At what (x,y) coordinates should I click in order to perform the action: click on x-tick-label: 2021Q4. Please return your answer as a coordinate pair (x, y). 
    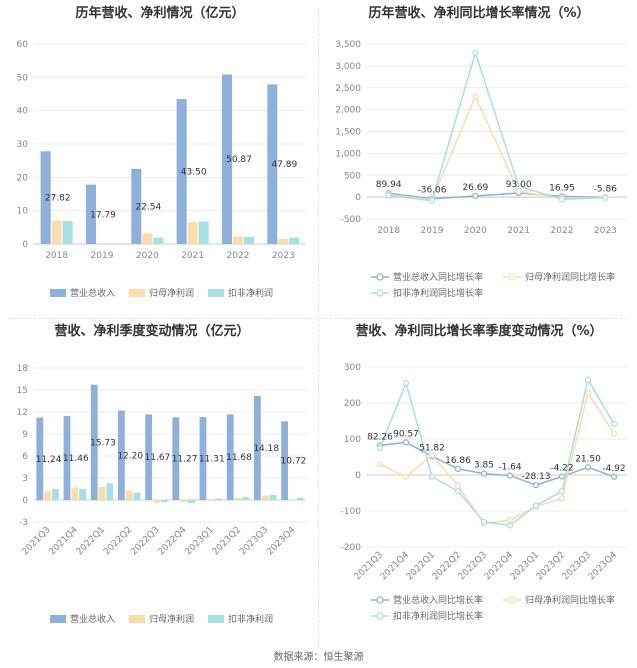
    Looking at the image, I should click on (64, 541).